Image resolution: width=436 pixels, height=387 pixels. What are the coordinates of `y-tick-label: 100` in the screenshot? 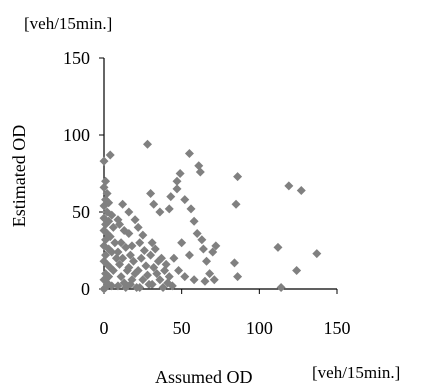 It's located at (76, 135).